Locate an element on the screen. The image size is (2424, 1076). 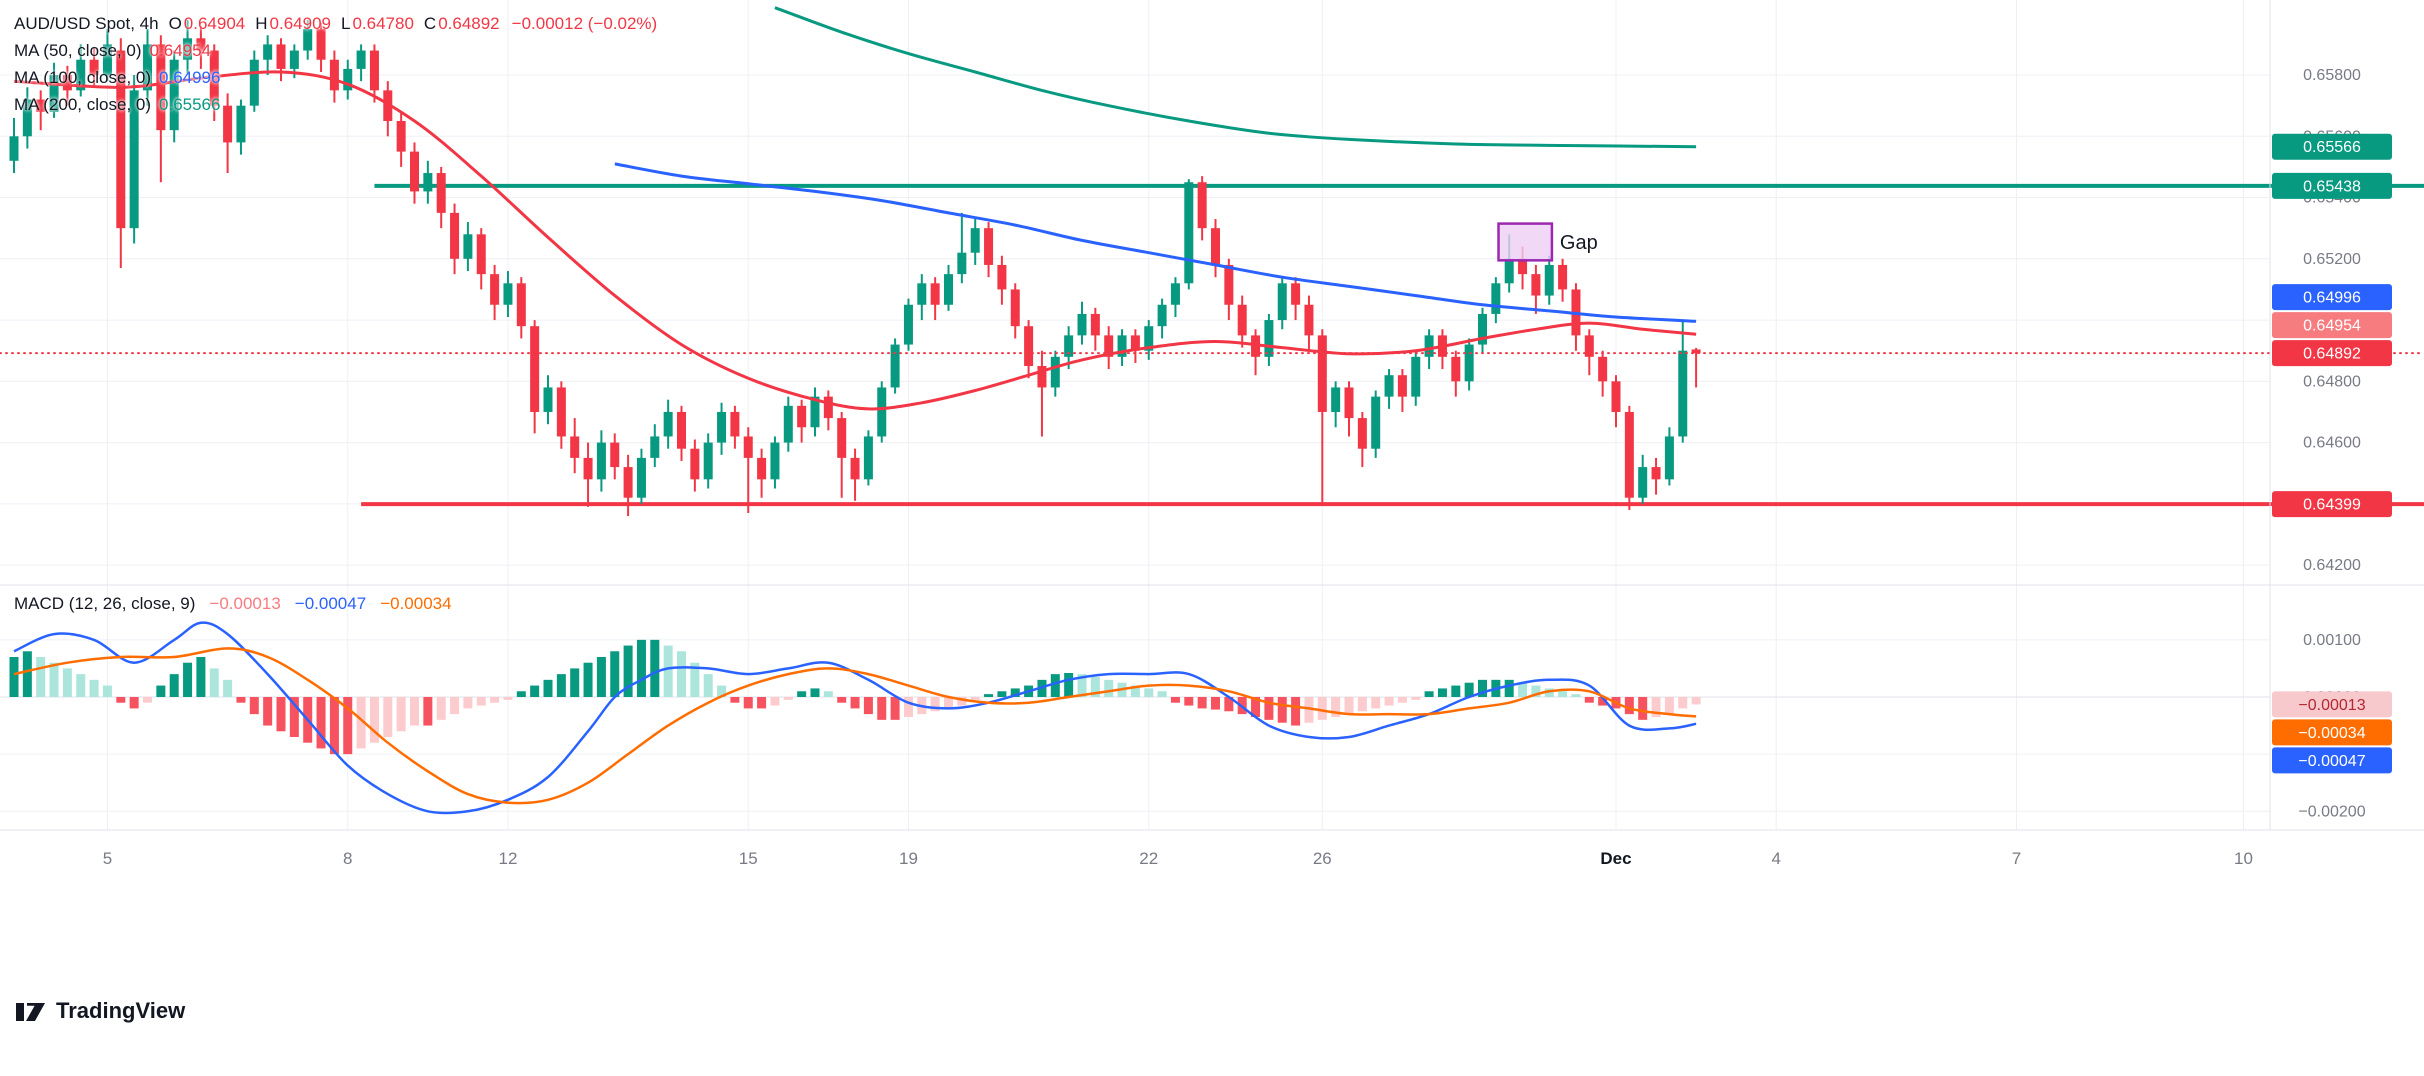
price-axis-label: 0.65800 is located at coordinates (2332, 75).